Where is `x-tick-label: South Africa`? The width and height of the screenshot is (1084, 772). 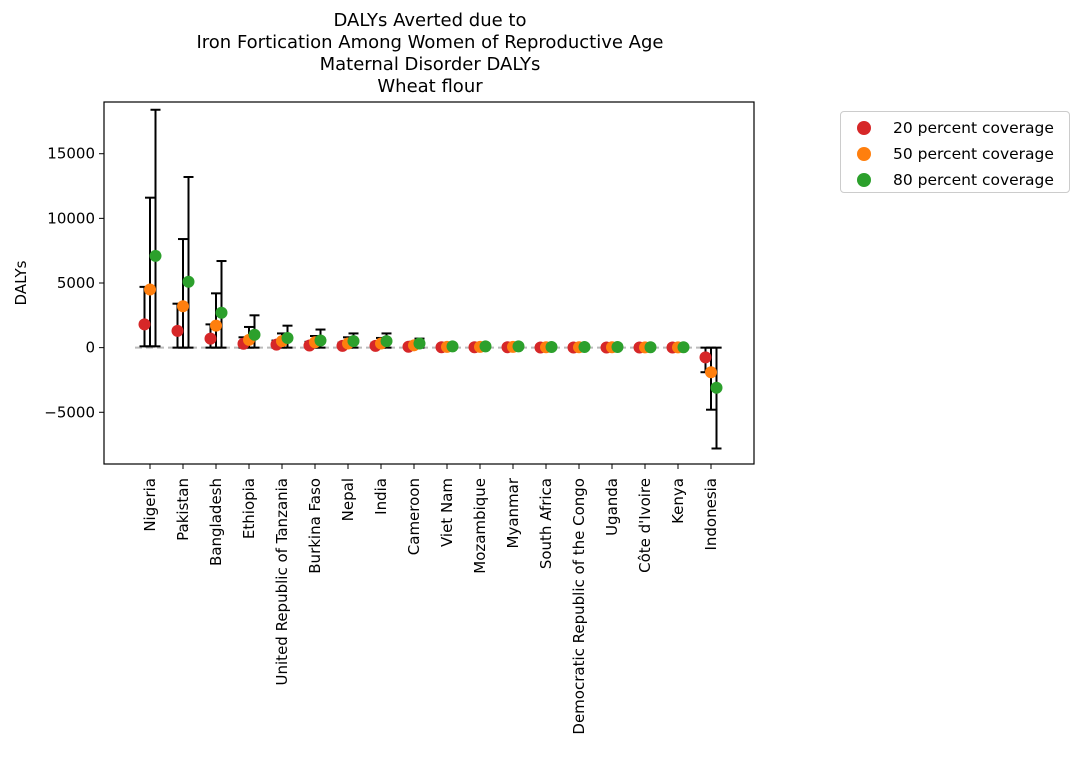
x-tick-label: South Africa is located at coordinates (546, 523).